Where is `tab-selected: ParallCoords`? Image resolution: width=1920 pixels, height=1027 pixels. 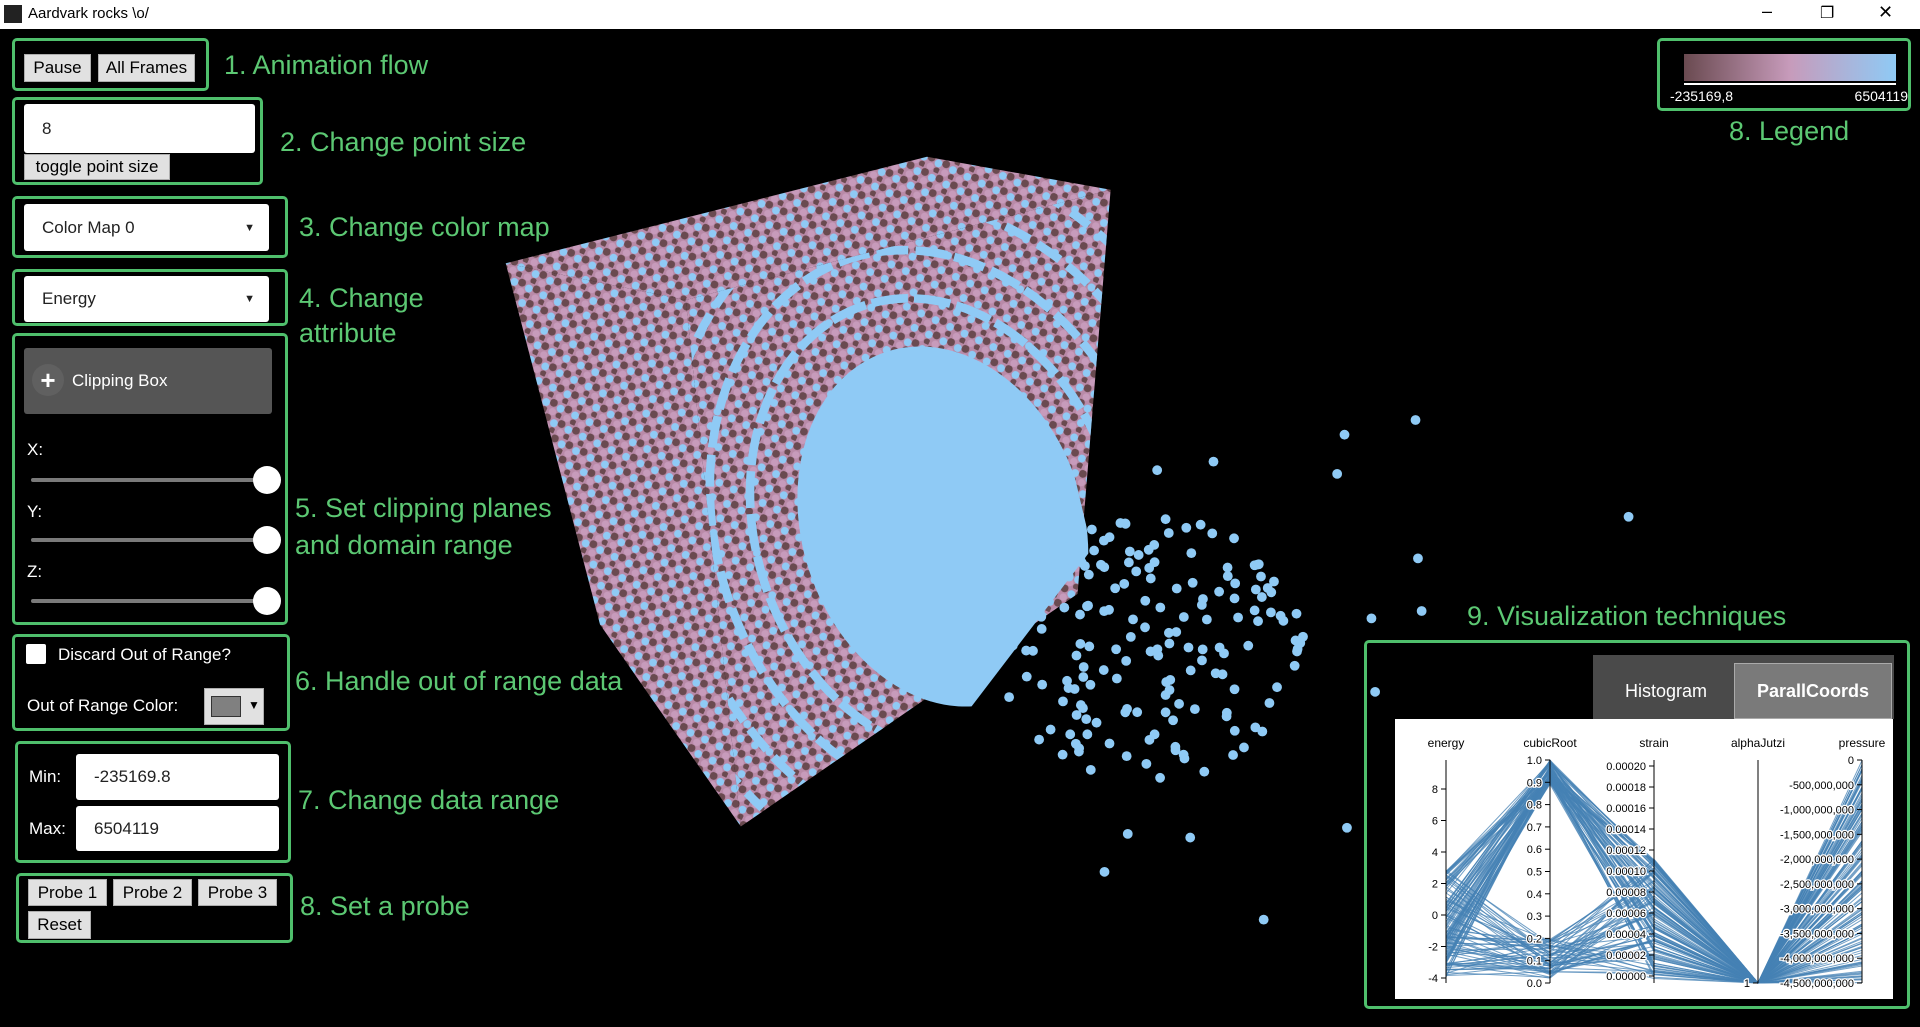 tab-selected: ParallCoords is located at coordinates (1813, 691).